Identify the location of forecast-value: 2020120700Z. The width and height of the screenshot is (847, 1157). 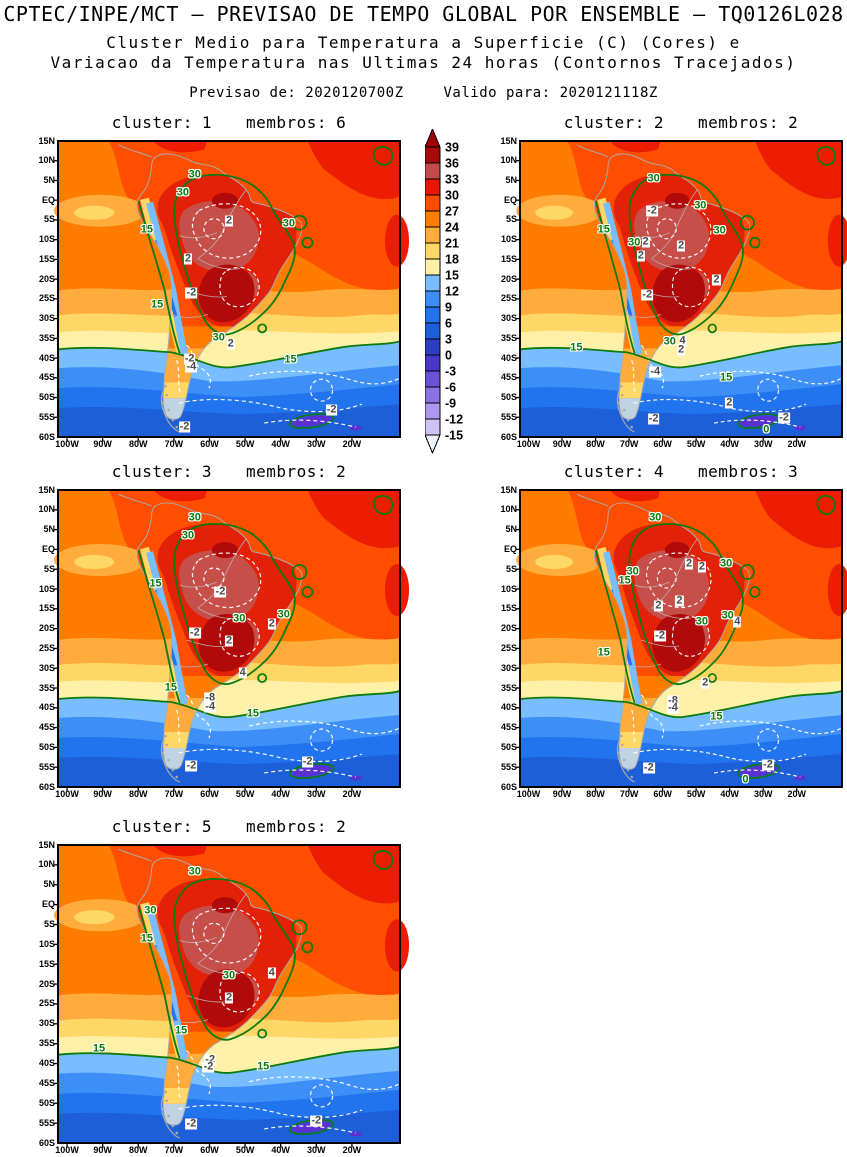
(354, 93).